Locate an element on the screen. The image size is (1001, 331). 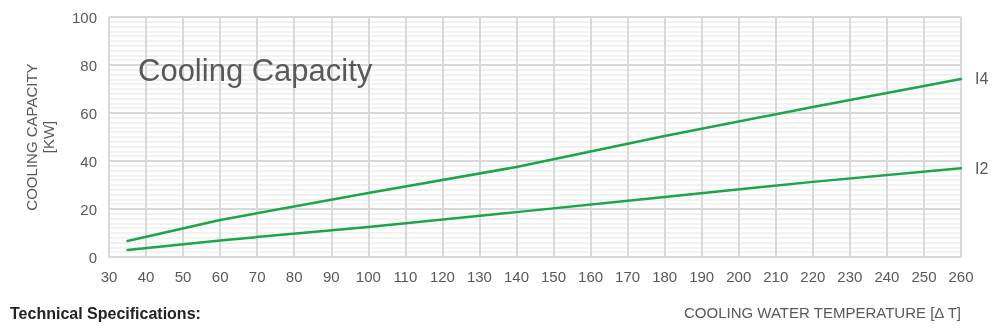
x-tick-label: 190 is located at coordinates (702, 276).